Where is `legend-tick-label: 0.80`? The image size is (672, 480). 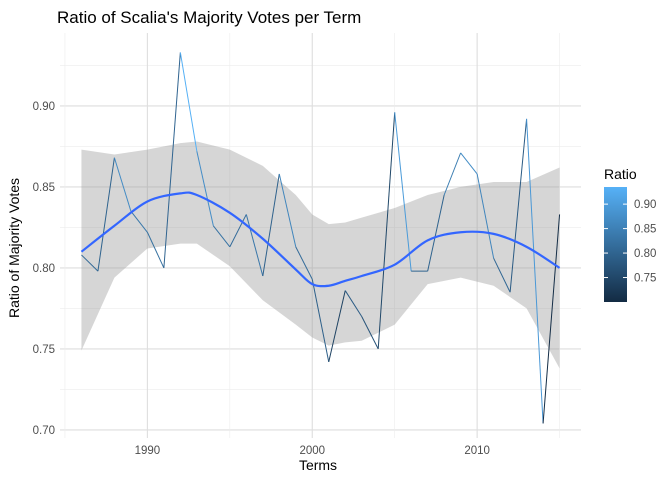
legend-tick-label: 0.80 is located at coordinates (645, 254).